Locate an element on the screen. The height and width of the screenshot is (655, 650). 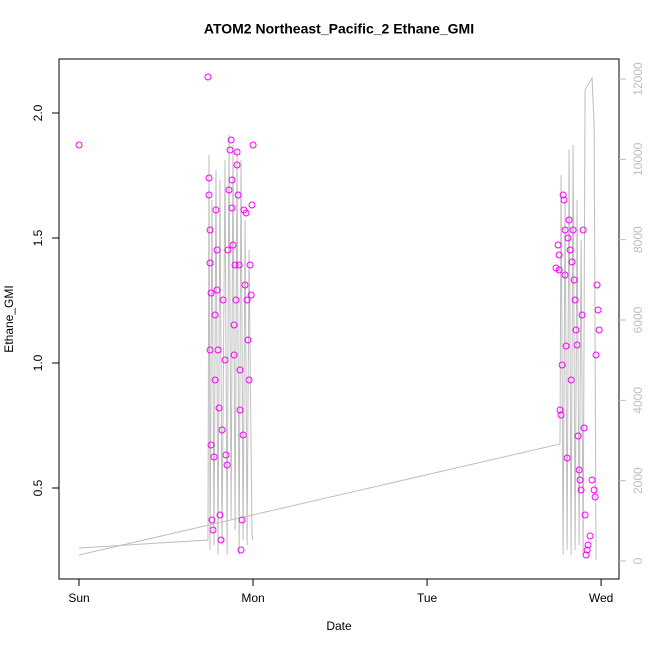
x-tick-label: Wed is located at coordinates (601, 598).